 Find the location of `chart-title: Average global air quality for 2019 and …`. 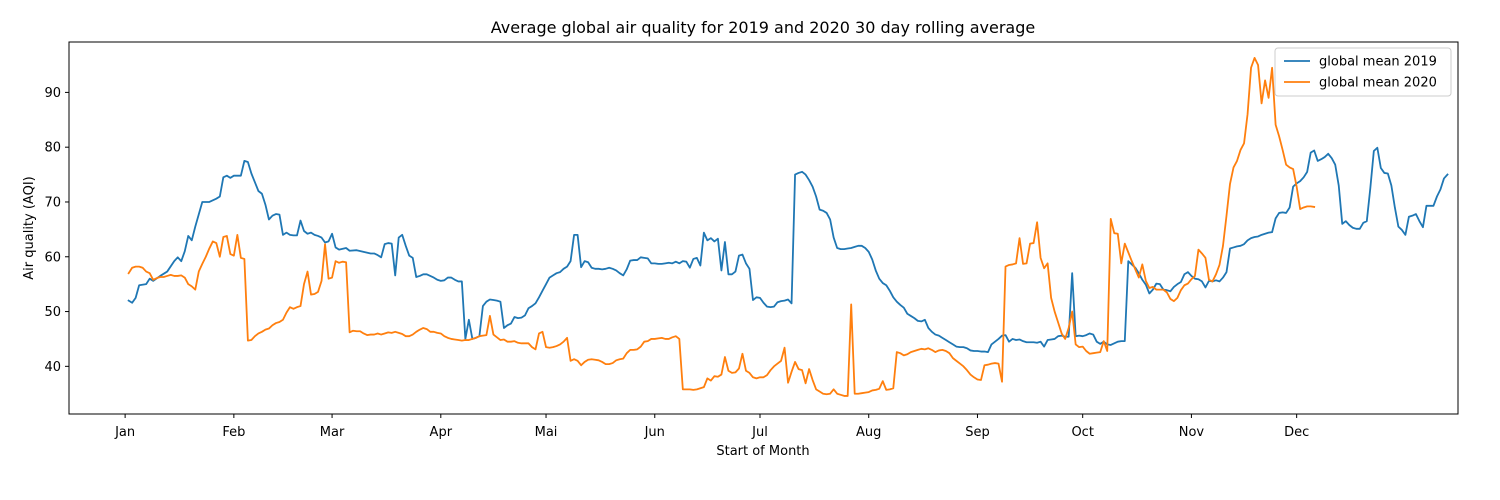

chart-title: Average global air quality for 2019 and … is located at coordinates (763, 27).